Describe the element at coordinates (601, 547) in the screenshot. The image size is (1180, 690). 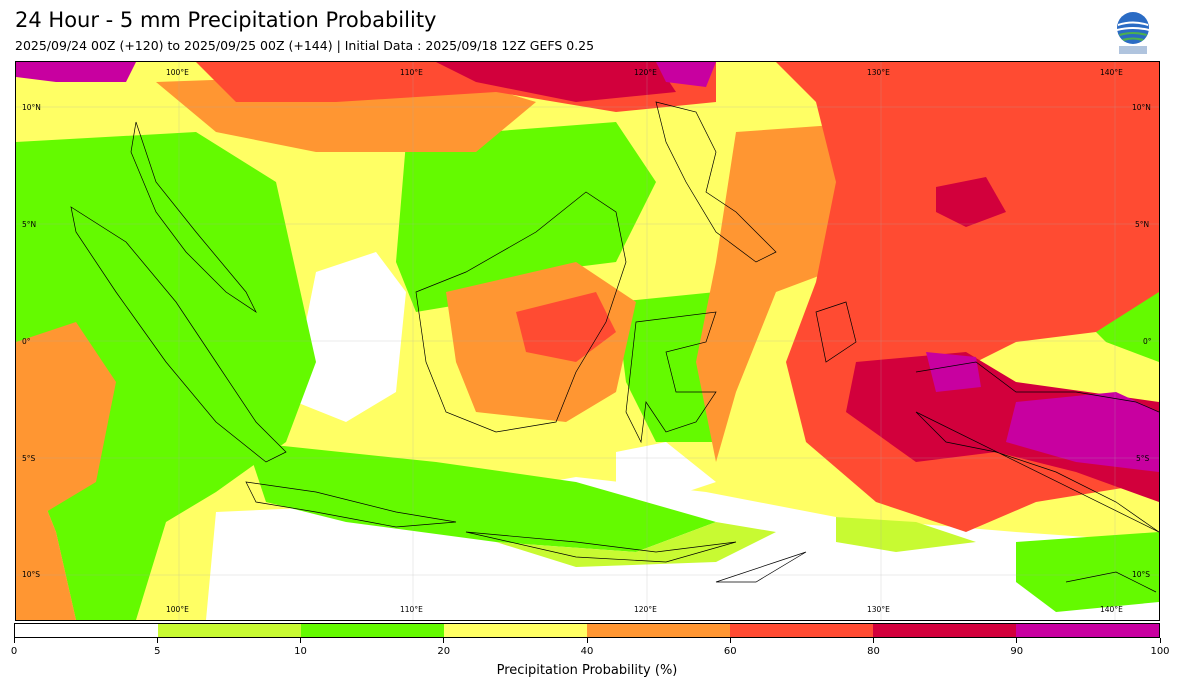
I see `coastline-lesser-sunda` at that location.